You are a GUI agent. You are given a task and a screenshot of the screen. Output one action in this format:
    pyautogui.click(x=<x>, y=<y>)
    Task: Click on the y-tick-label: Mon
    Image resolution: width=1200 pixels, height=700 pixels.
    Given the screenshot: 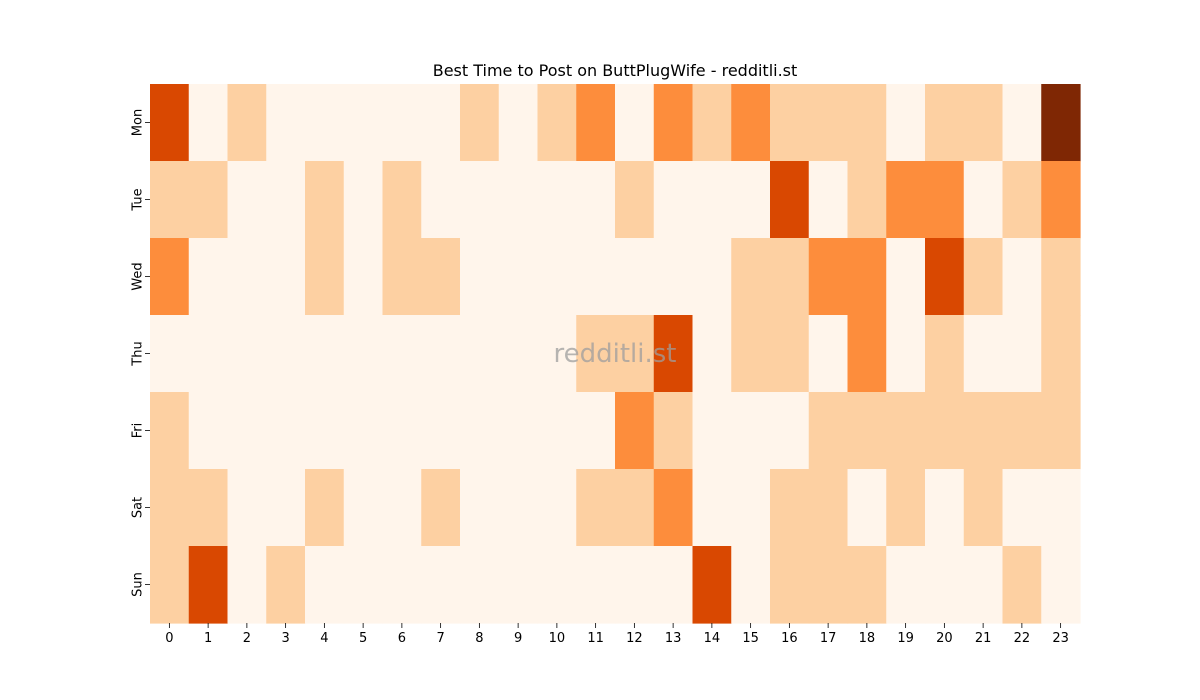 What is the action you would take?
    pyautogui.click(x=138, y=122)
    